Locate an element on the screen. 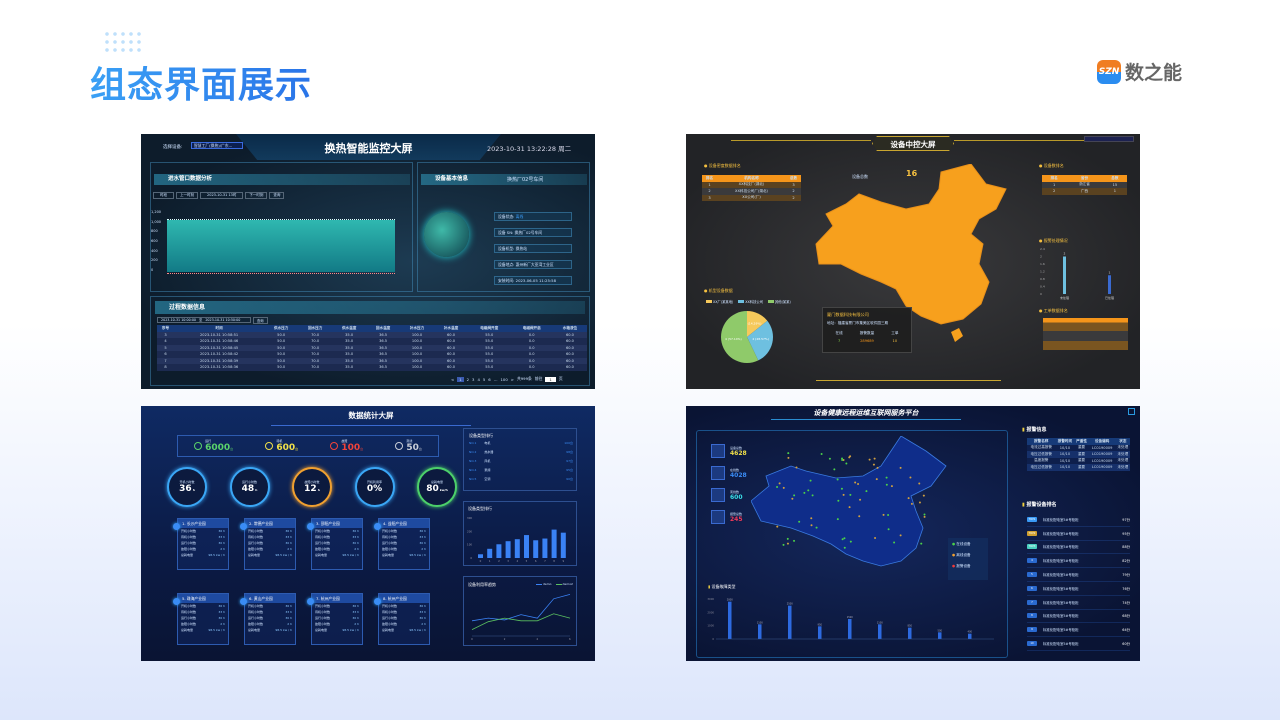 The height and width of the screenshot is (720, 1280). kpi-item: 在线数 4028 is located at coordinates (741, 473).